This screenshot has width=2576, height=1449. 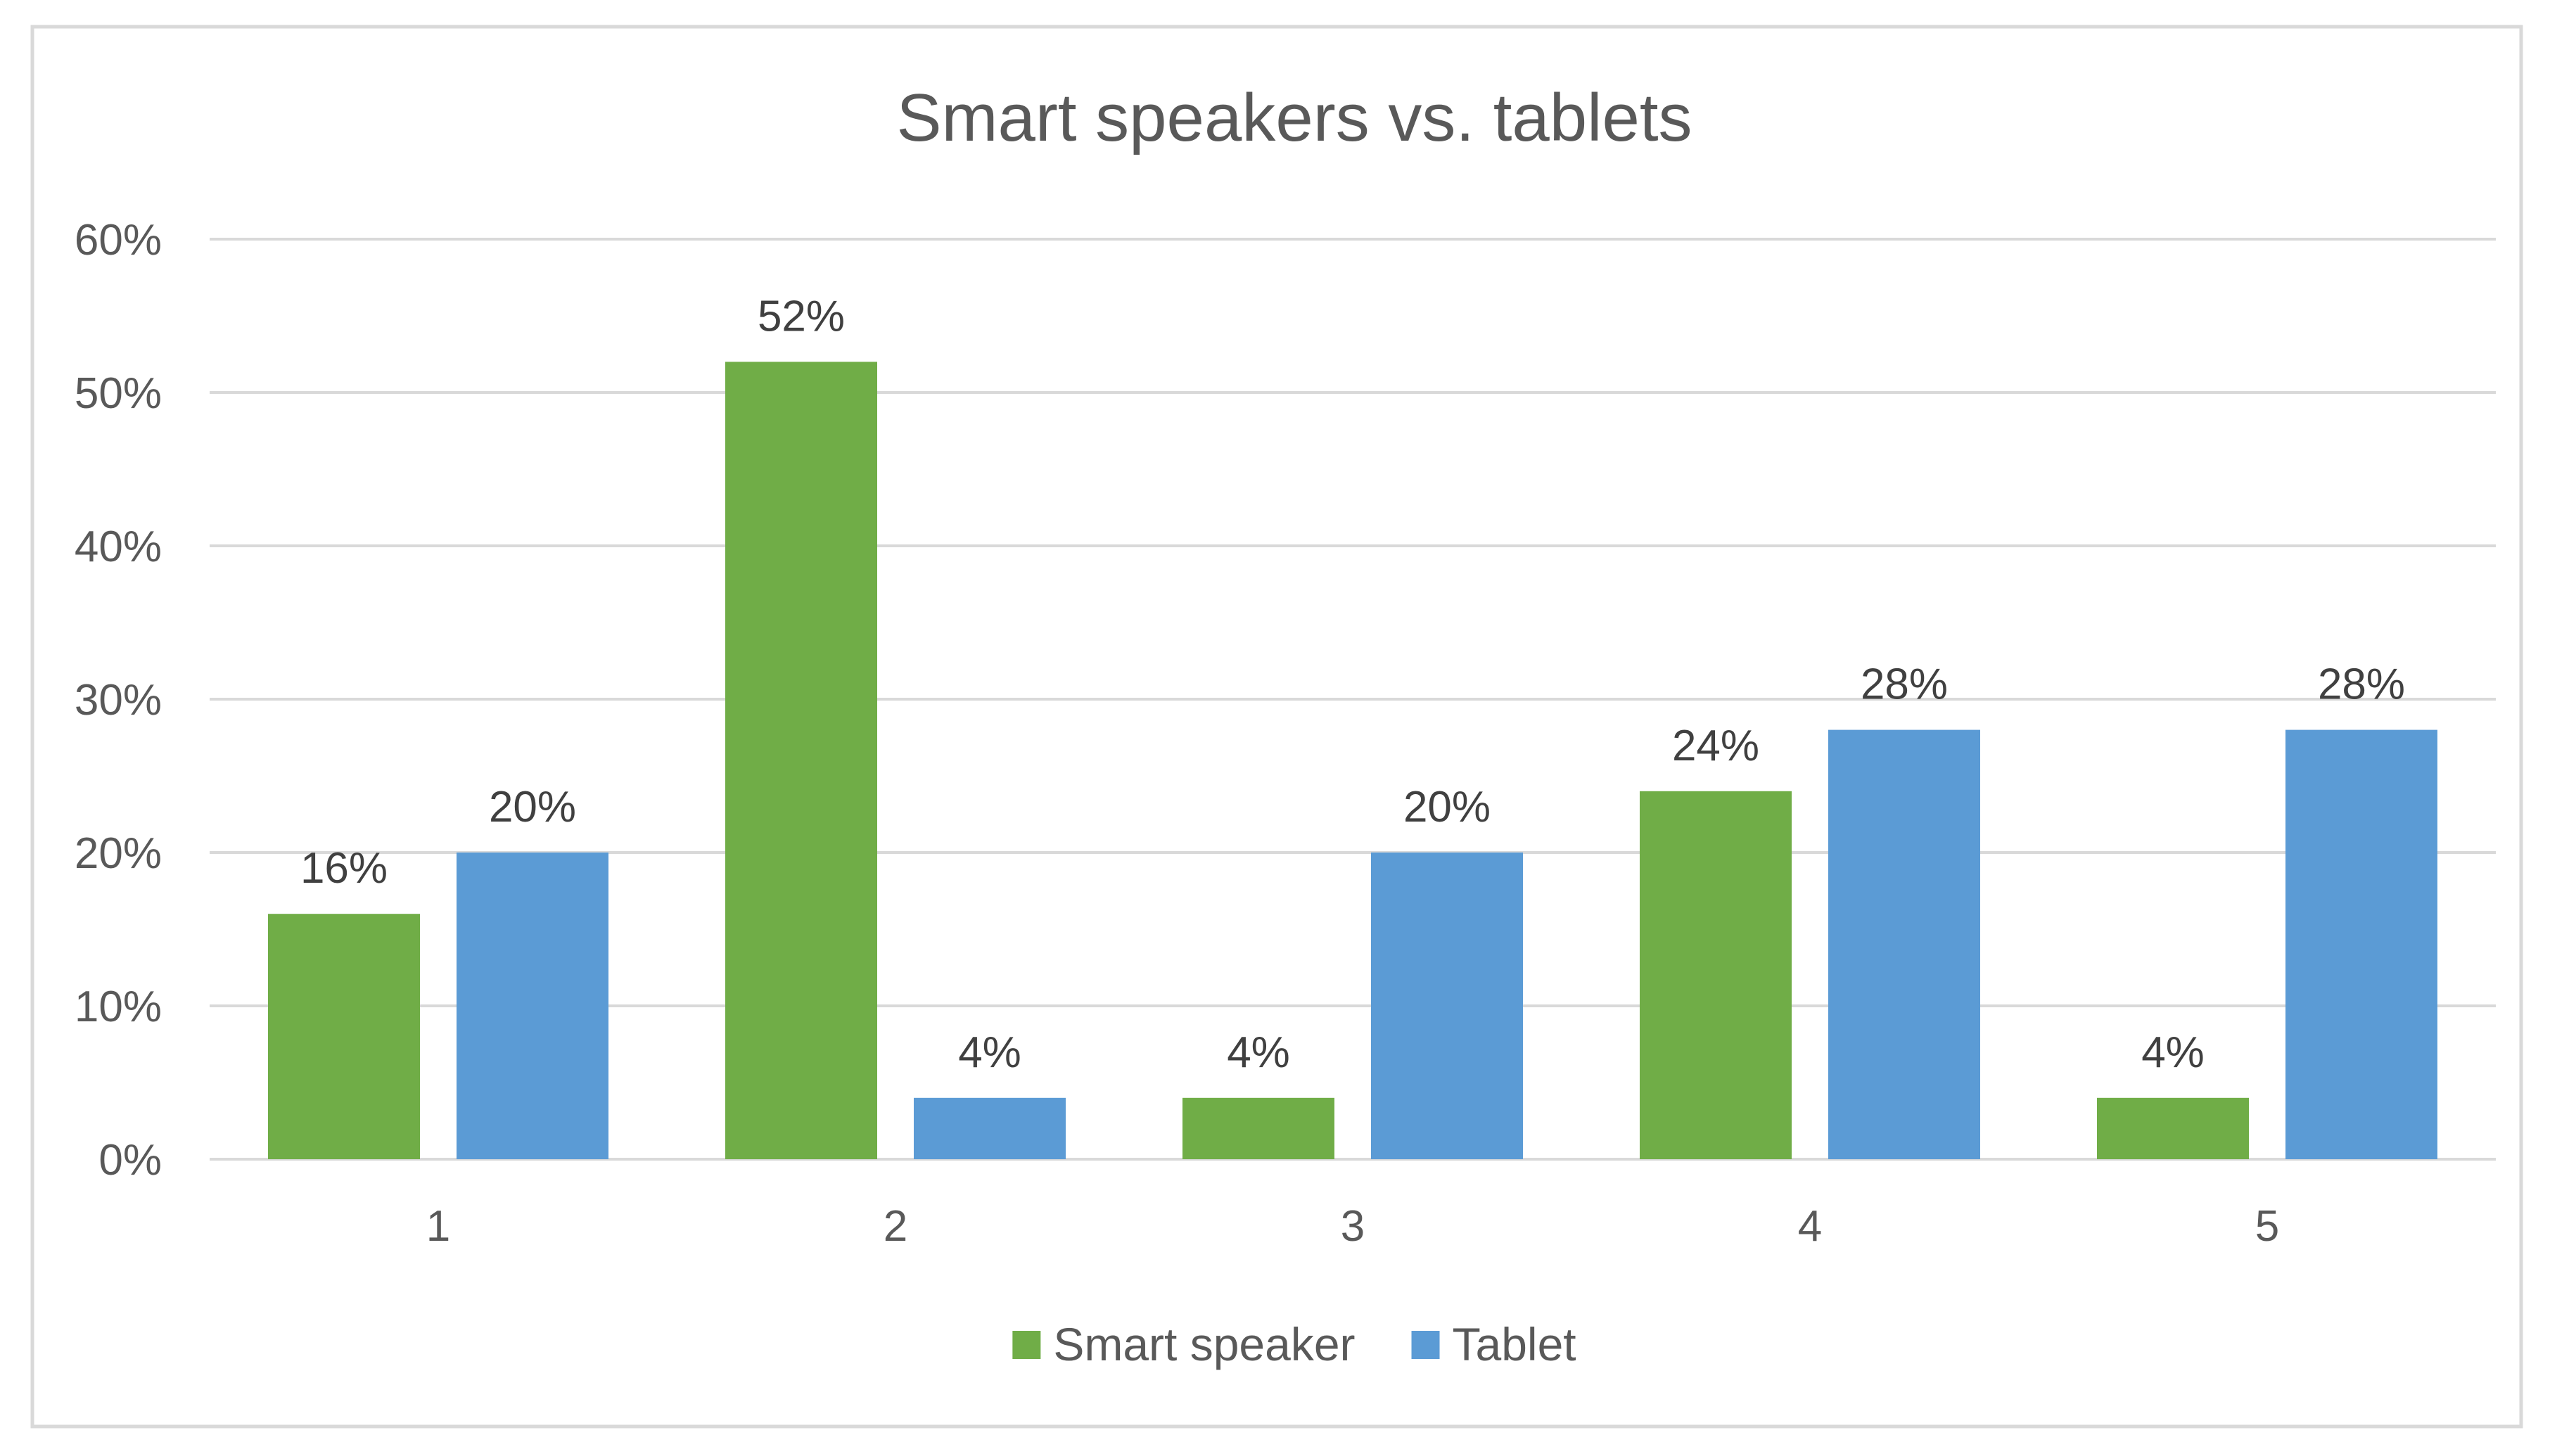 What do you see at coordinates (1425, 1345) in the screenshot?
I see `legend-swatch-tablet` at bounding box center [1425, 1345].